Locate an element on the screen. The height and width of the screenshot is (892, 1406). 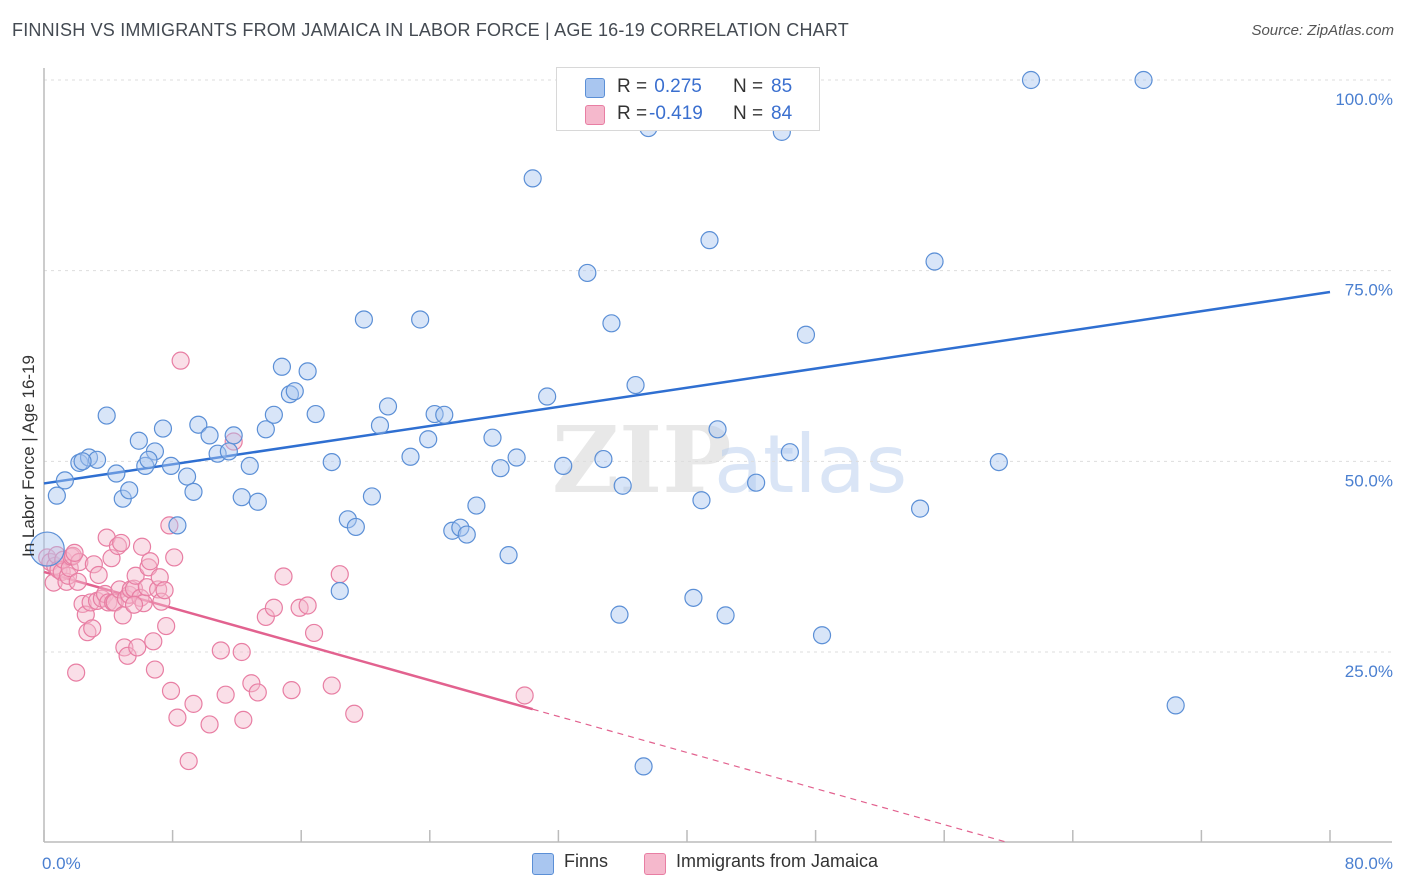
legend-label-finns: Finns is located at coordinates (586, 861).